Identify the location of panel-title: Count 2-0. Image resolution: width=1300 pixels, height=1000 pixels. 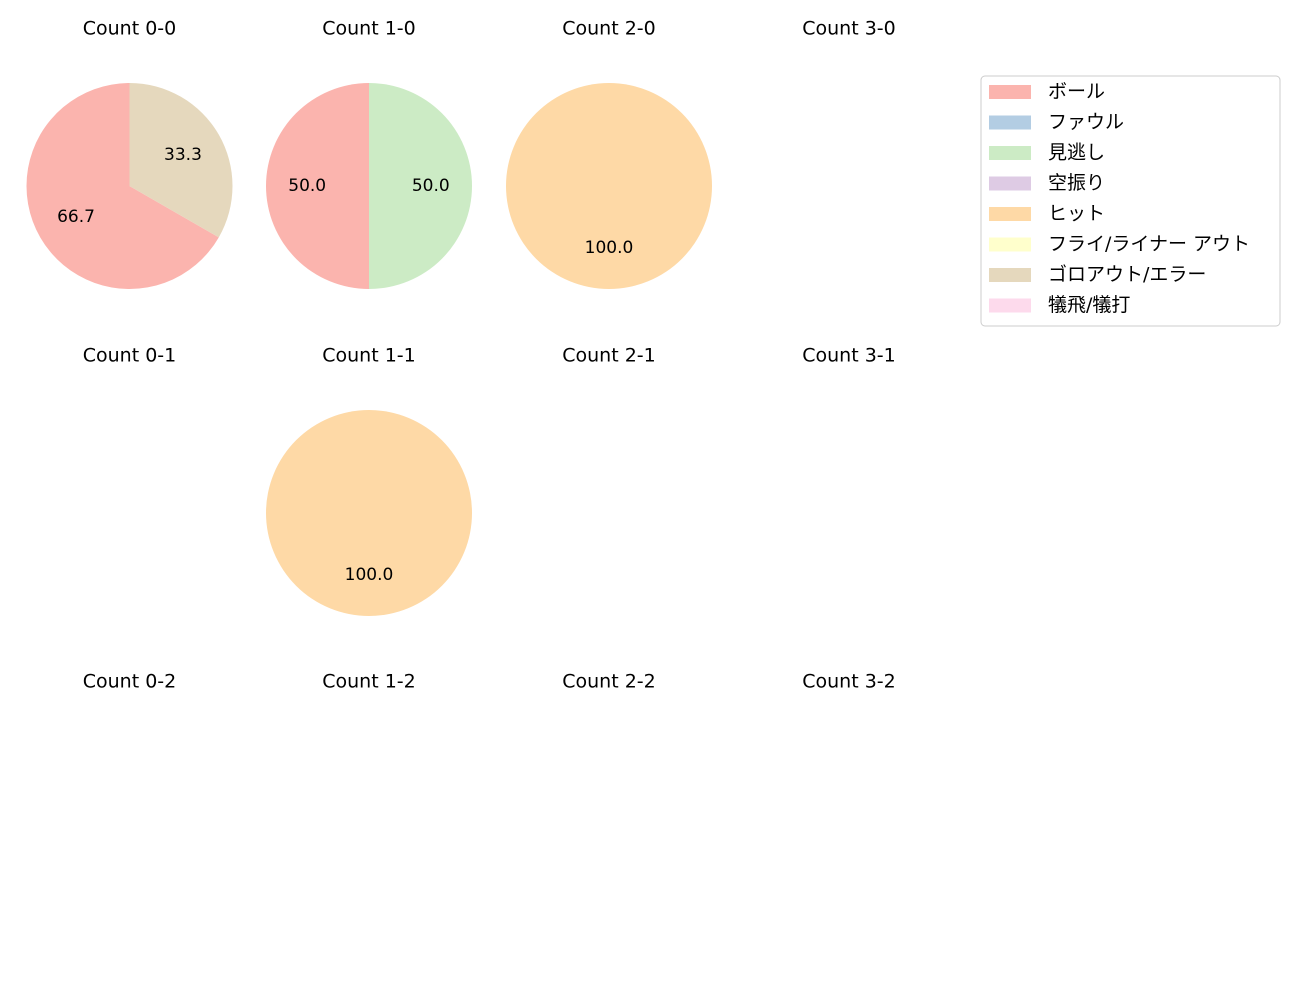
(609, 29).